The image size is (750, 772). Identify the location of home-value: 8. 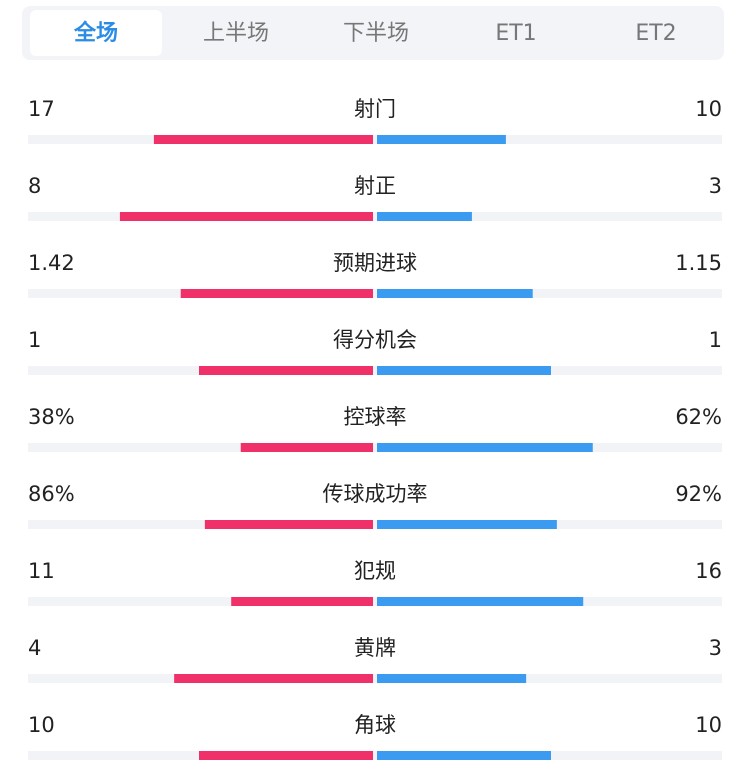
(34, 186).